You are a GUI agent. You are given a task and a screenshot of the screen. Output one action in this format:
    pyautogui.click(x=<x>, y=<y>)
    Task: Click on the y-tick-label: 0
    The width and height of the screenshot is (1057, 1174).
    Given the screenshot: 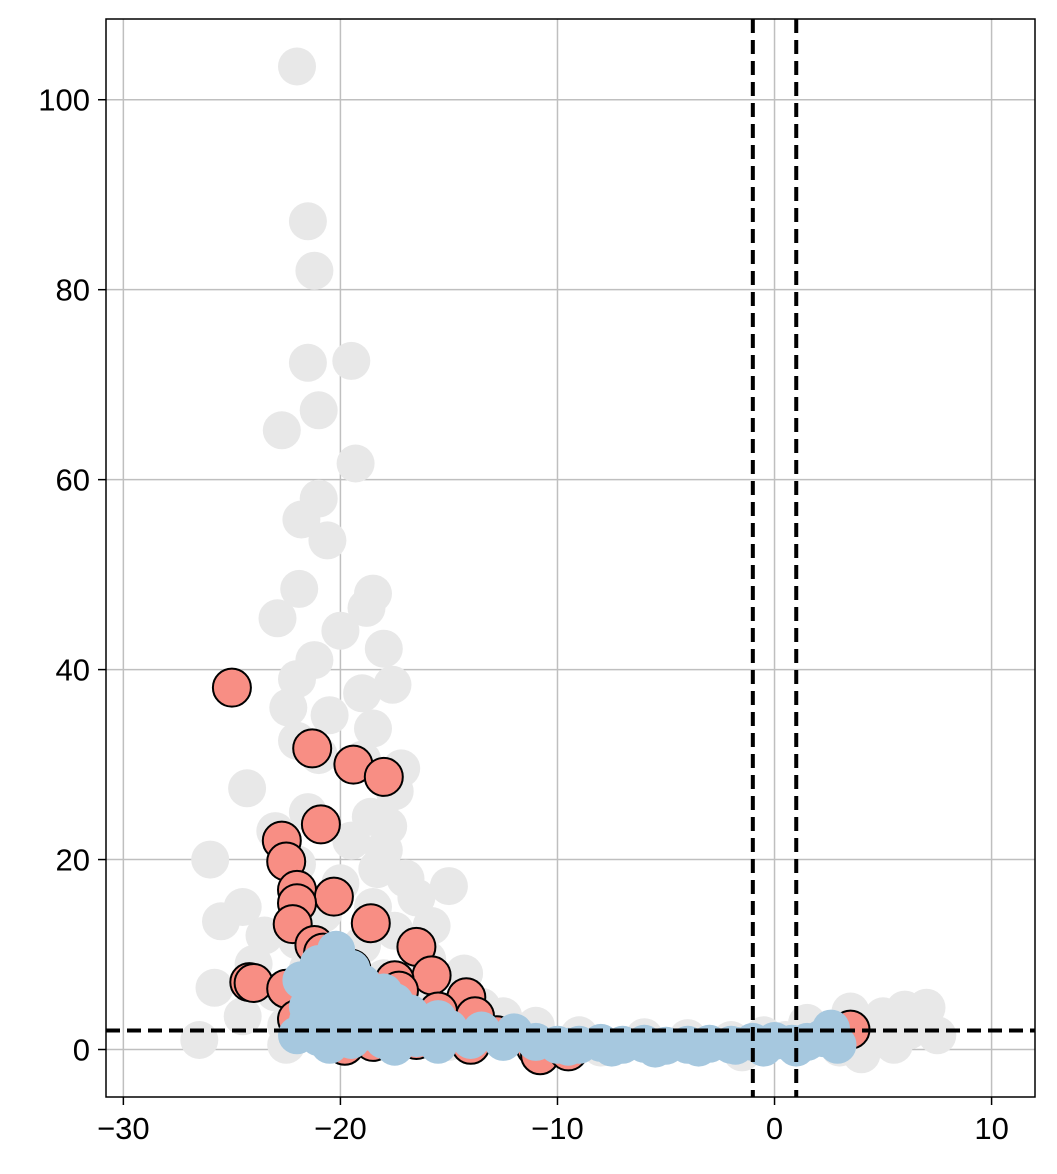 What is the action you would take?
    pyautogui.click(x=81, y=1050)
    